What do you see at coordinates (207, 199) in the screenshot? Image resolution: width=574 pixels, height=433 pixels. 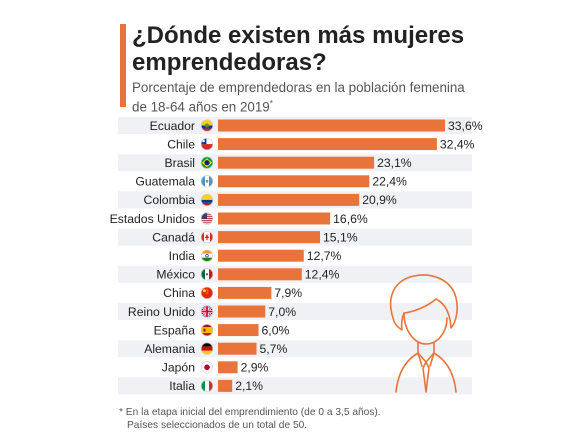 I see `flag-colombia-icon` at bounding box center [207, 199].